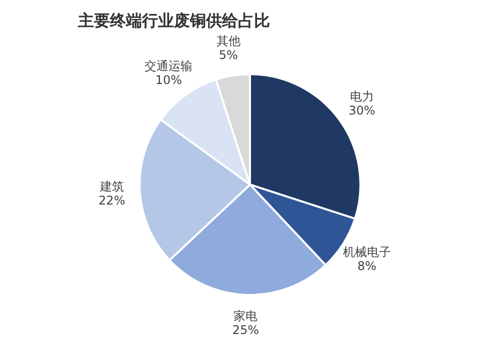 Image resolution: width=500 pixels, height=362 pixels. What do you see at coordinates (245, 330) in the screenshot?
I see `data-label: 25%` at bounding box center [245, 330].